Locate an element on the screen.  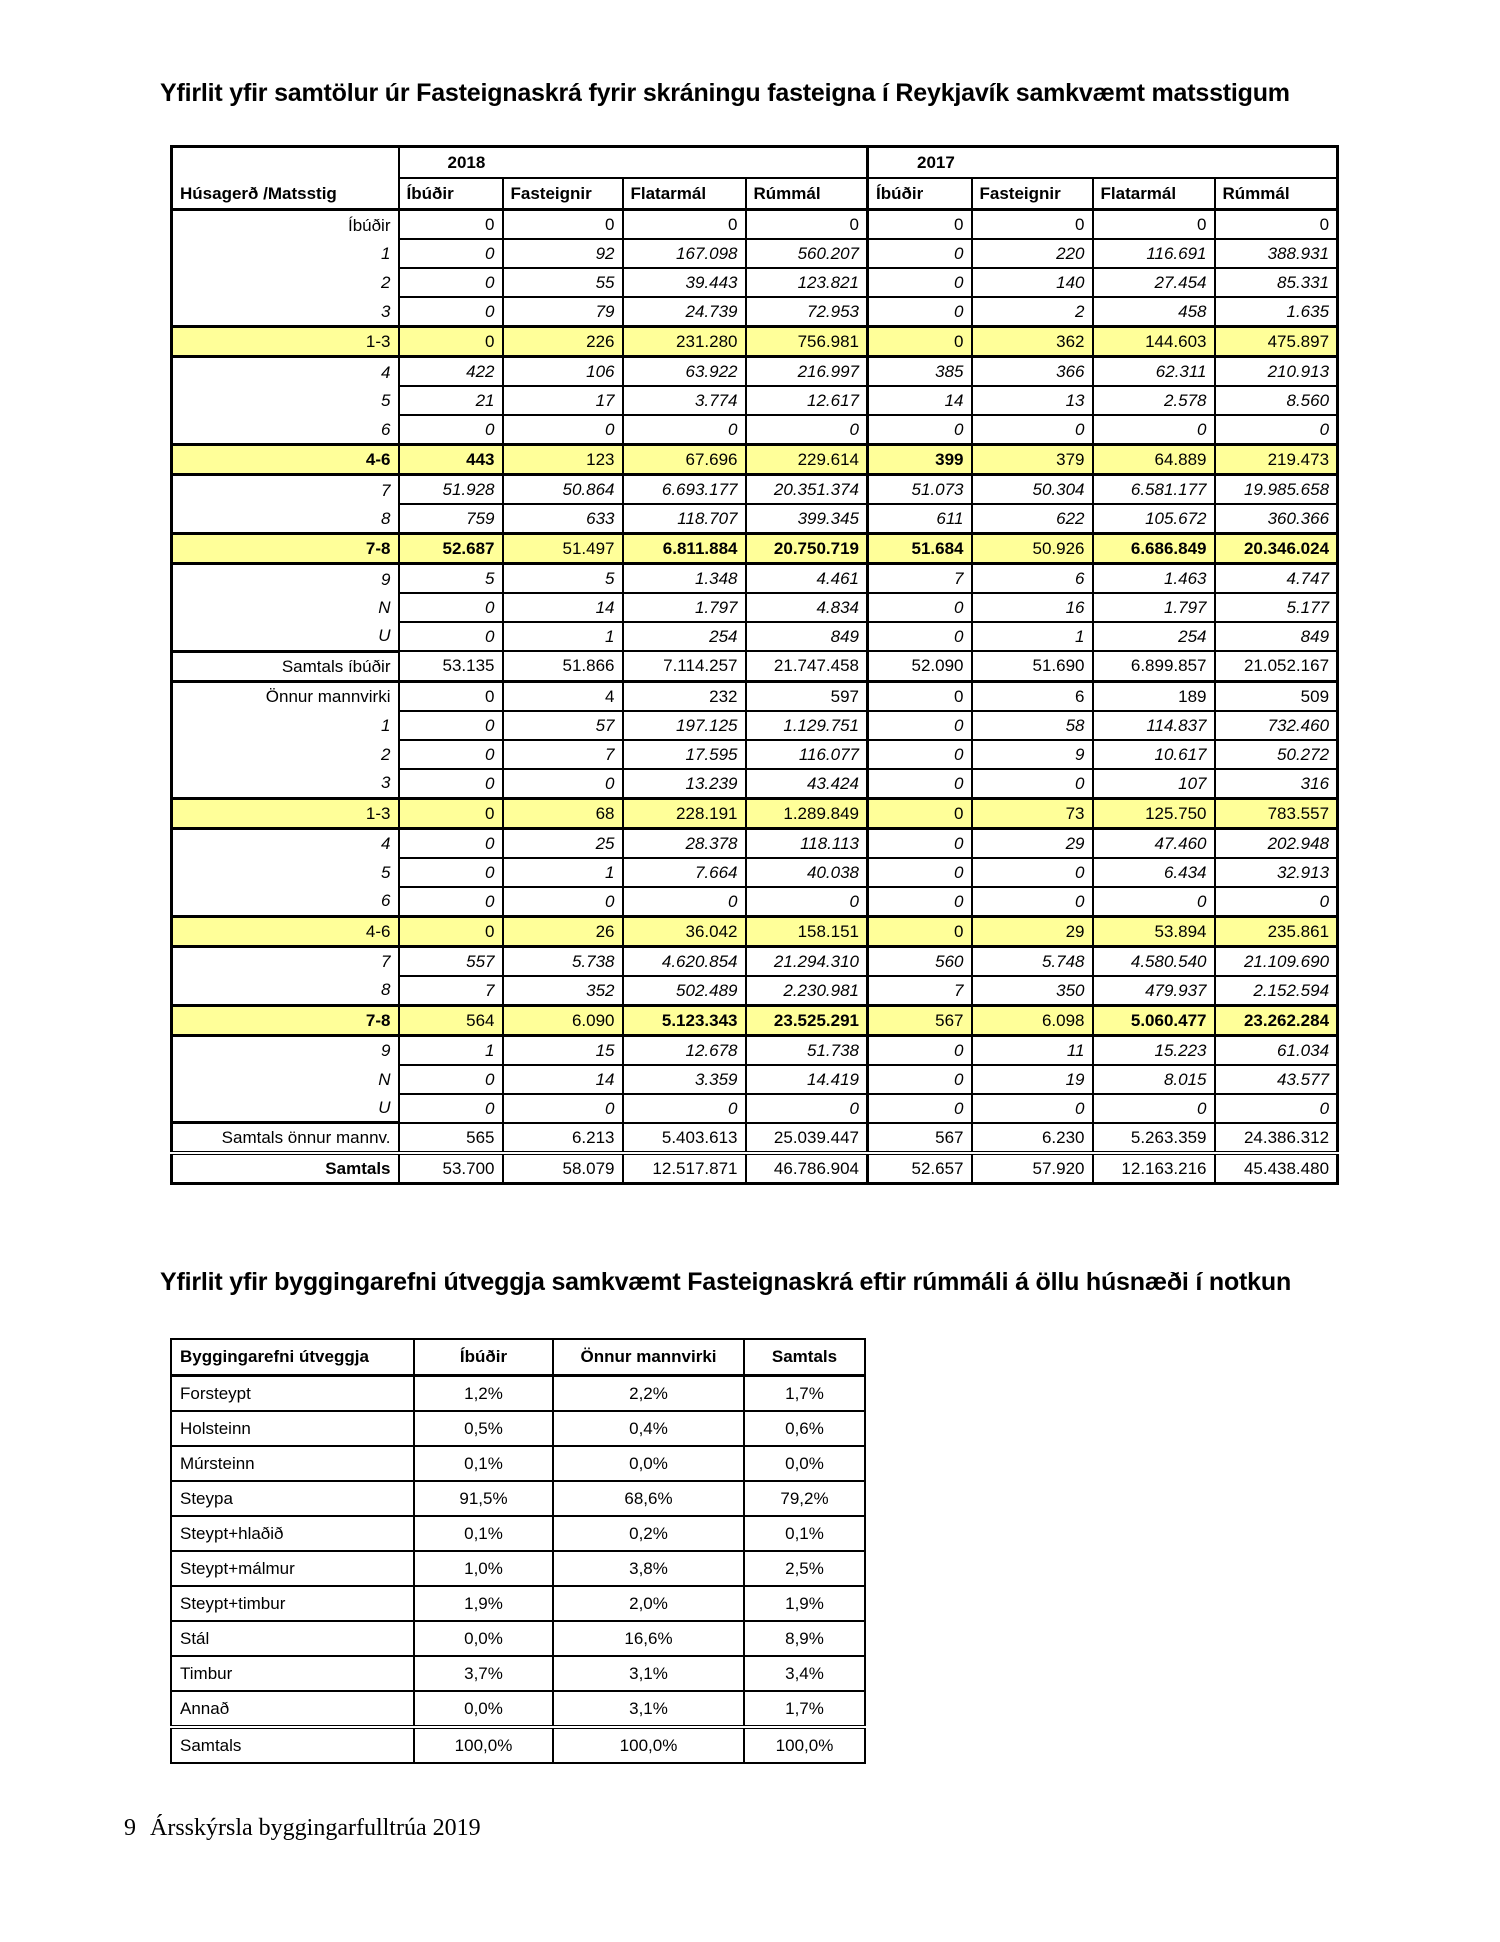
table-row: Forsteypt 1,2% 2,2% 1,7% is located at coordinates (518, 1393).